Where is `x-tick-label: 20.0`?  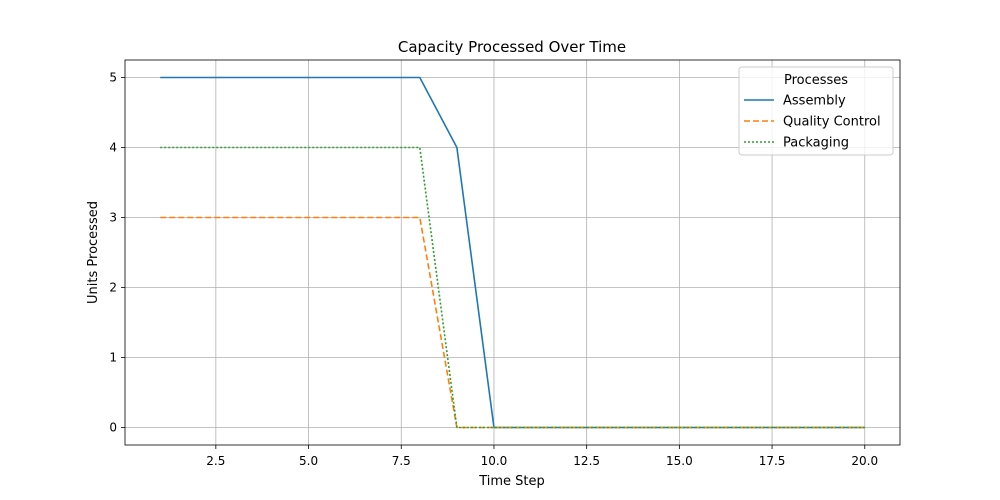 x-tick-label: 20.0 is located at coordinates (864, 461).